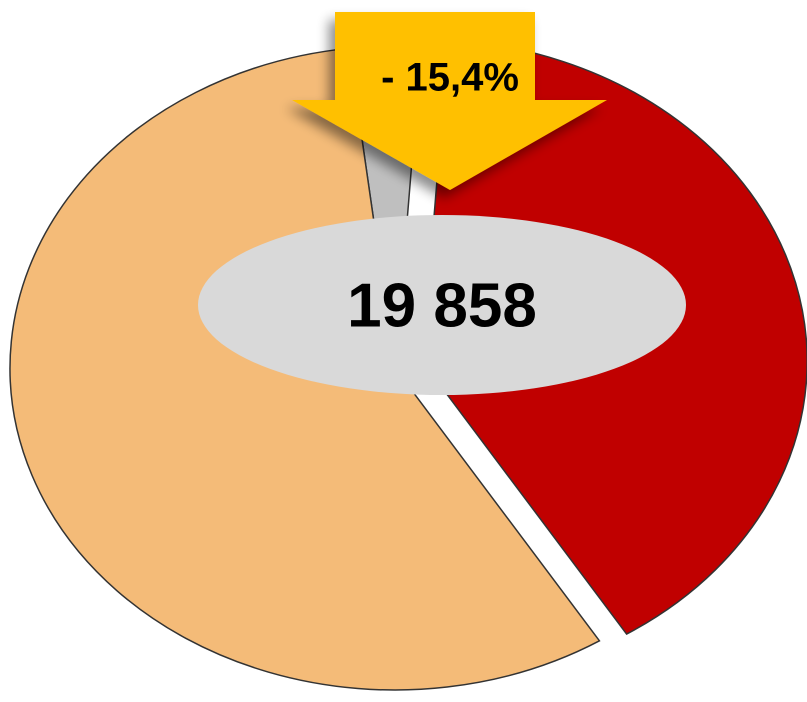  I want to click on arrow-callout, so click(449, 101).